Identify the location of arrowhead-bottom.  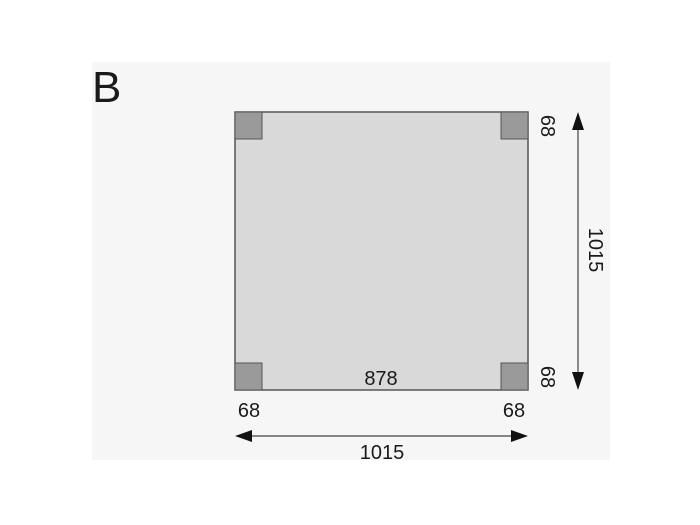
(578, 381).